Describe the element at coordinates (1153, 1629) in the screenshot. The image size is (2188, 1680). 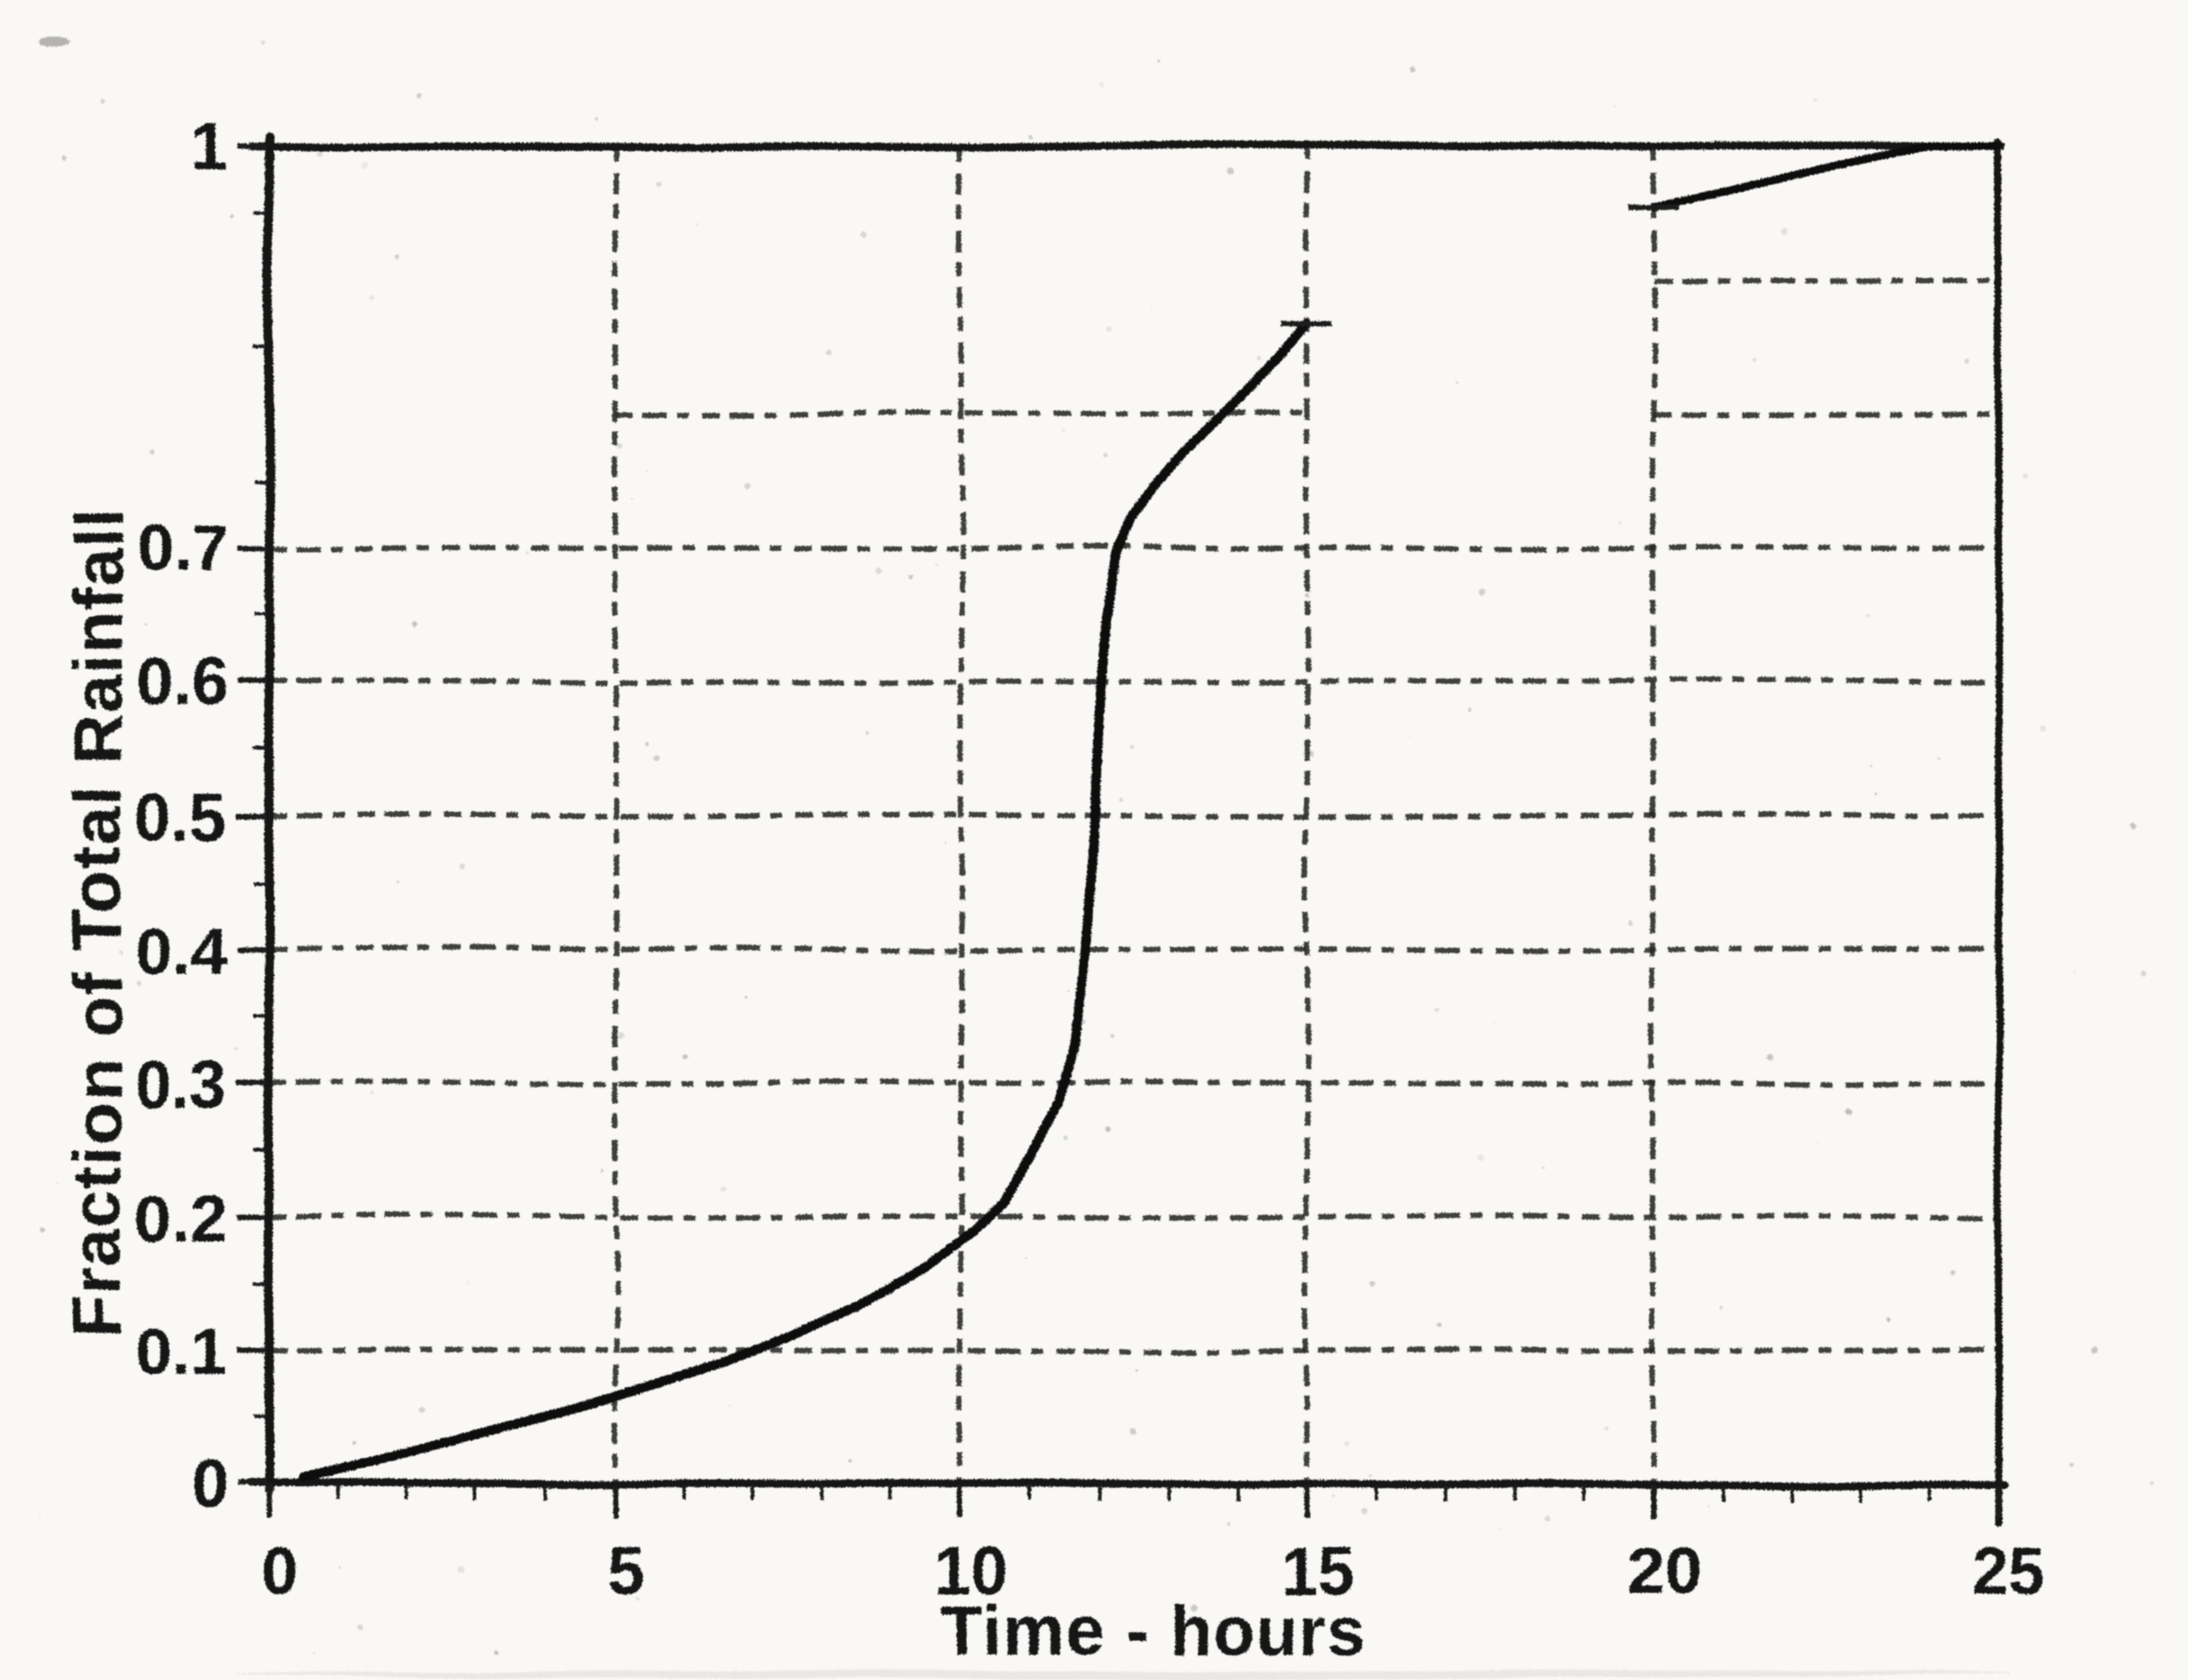
I see `x-axis-title: Time - hours` at that location.